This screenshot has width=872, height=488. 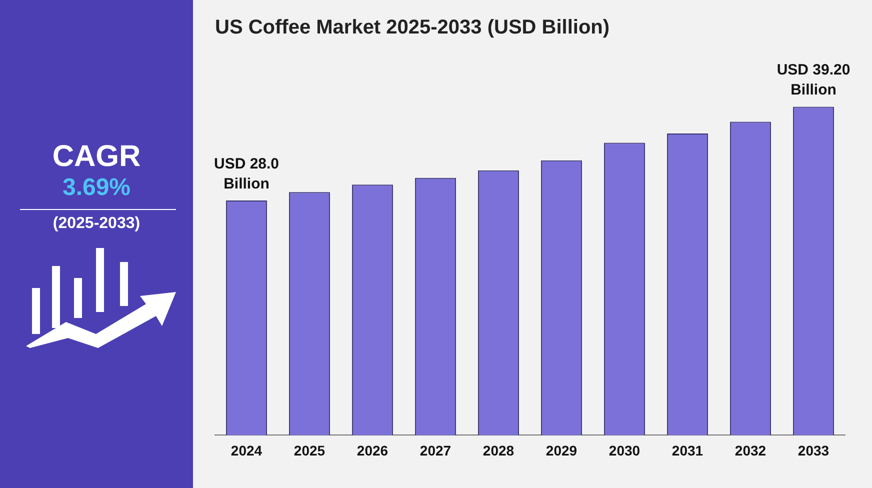 What do you see at coordinates (814, 450) in the screenshot?
I see `x-tick-label: 2033` at bounding box center [814, 450].